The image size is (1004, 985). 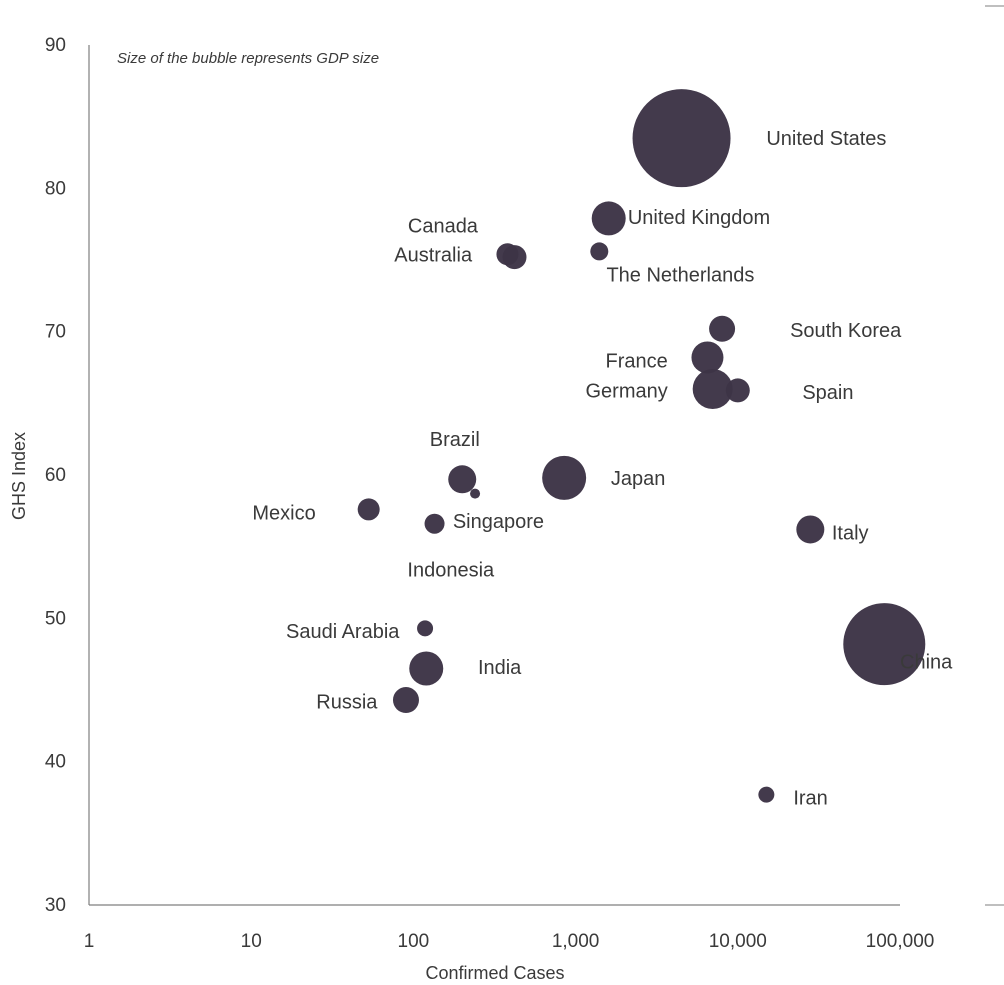 I want to click on chart-annotation: Size of the bubble represents GDP size, so click(x=248, y=58).